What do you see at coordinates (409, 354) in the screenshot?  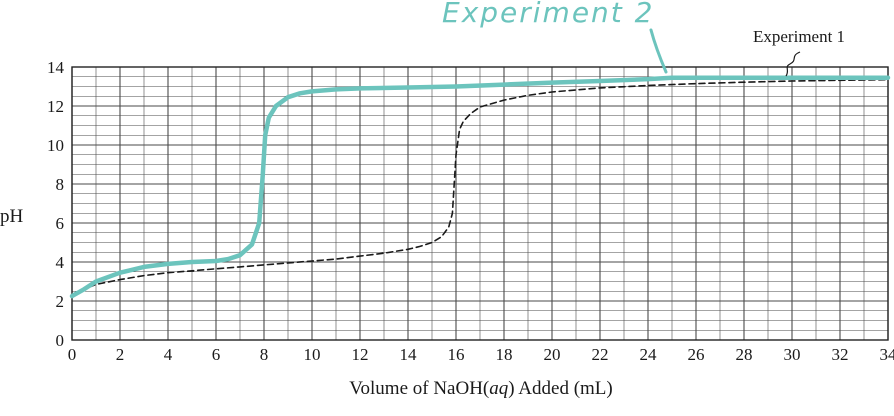 I see `x-tick-label: 14` at bounding box center [409, 354].